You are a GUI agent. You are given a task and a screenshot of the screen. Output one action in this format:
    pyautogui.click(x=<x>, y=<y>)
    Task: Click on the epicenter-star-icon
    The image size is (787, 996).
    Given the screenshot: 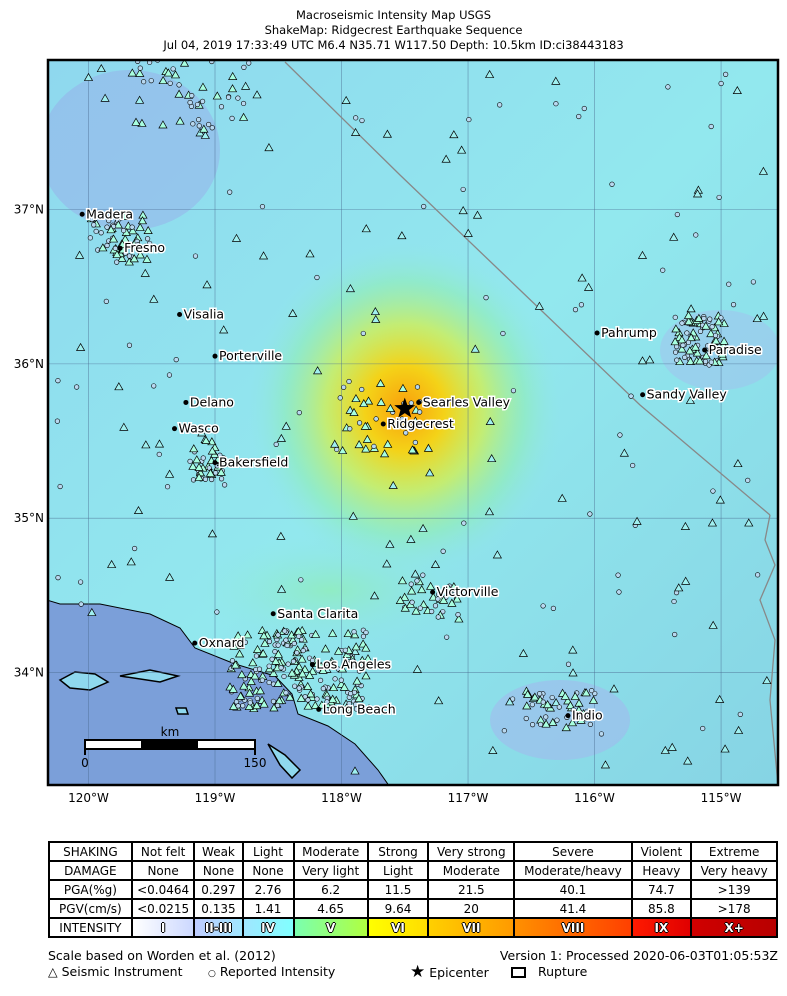 What is the action you would take?
    pyautogui.click(x=405, y=407)
    